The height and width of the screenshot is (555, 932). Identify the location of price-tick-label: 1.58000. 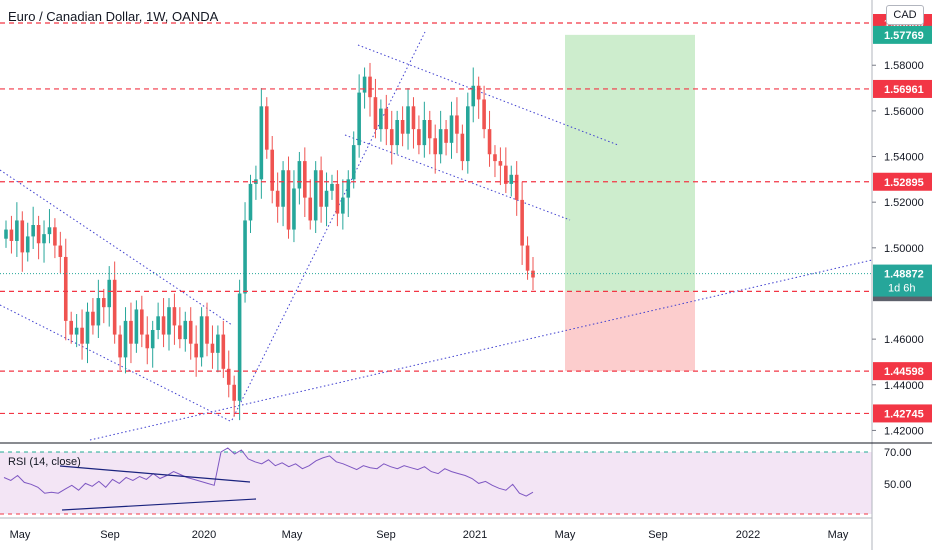
(904, 66).